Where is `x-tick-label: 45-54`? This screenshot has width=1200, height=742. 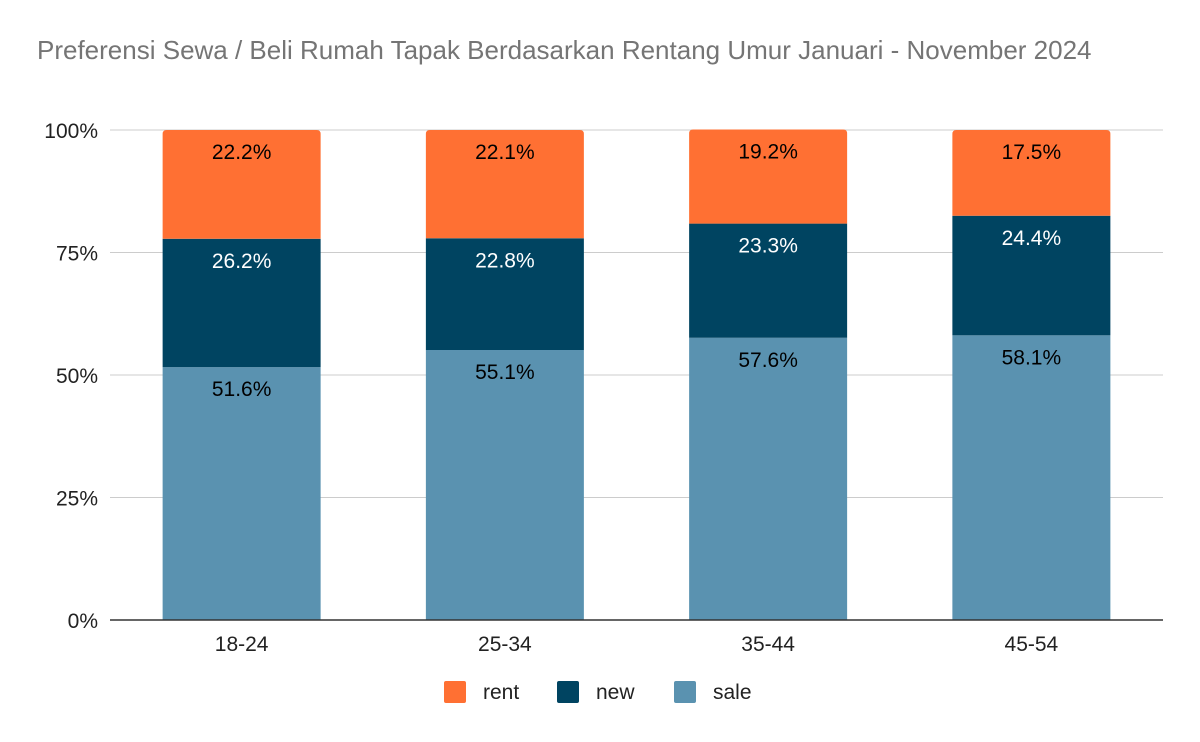
x-tick-label: 45-54 is located at coordinates (1032, 644).